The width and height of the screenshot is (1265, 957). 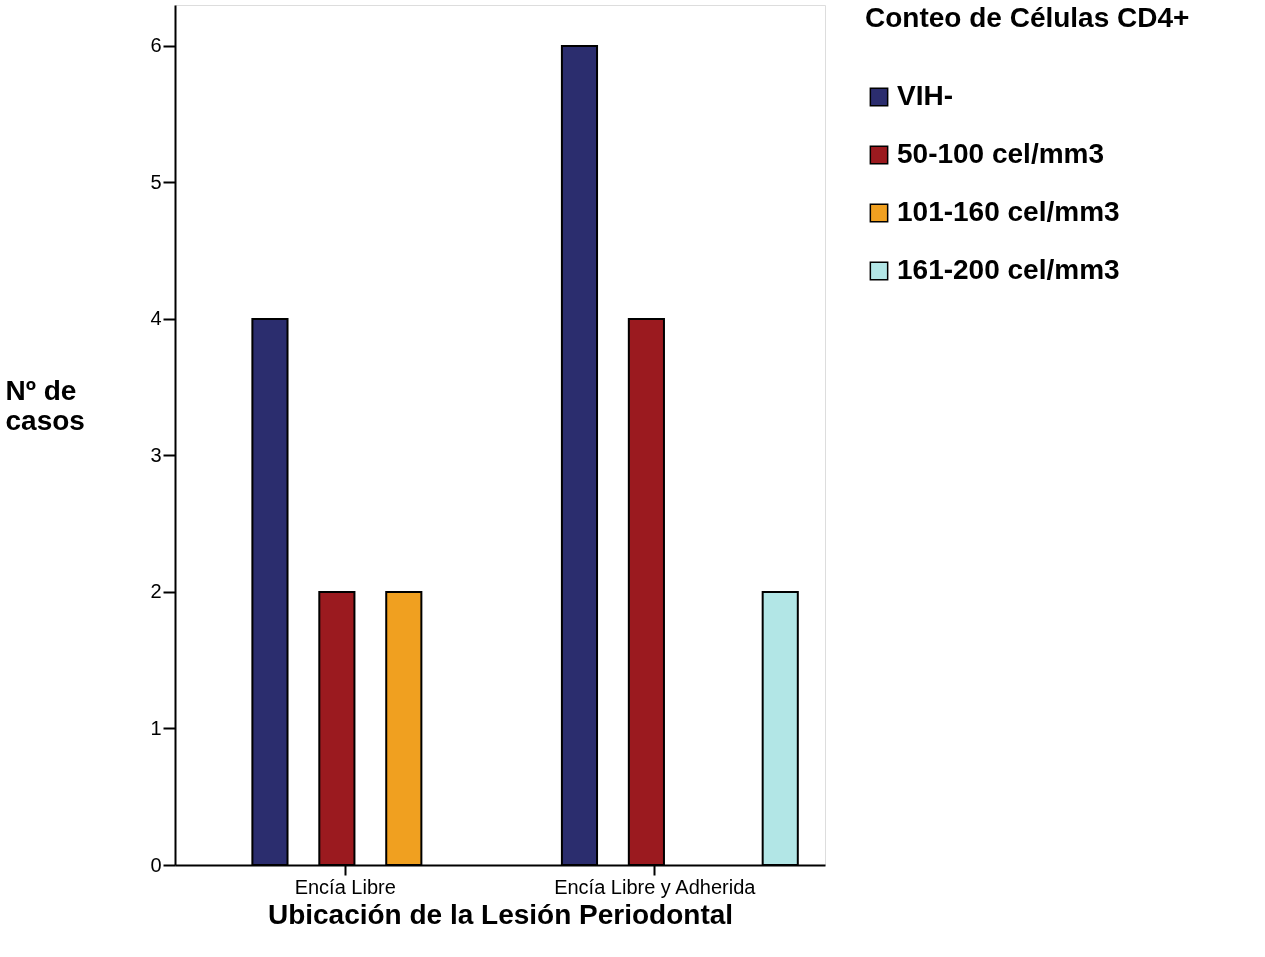 What do you see at coordinates (1008, 269) in the screenshot?
I see `legend-label: 161-200 cel/mm3` at bounding box center [1008, 269].